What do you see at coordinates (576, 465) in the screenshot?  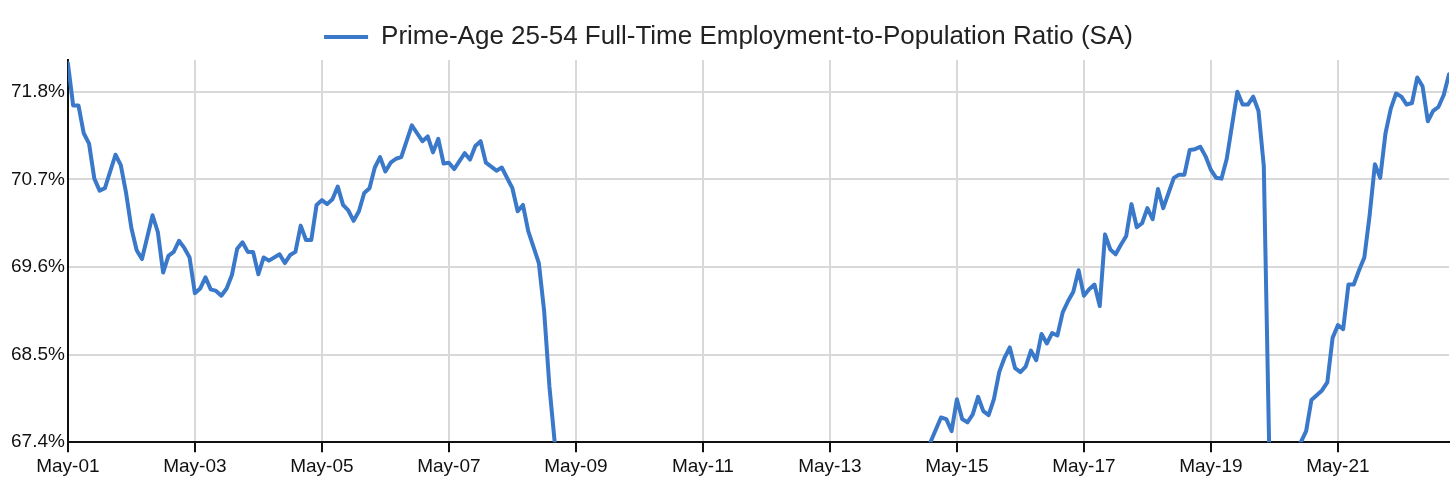 I see `x-tick-label: May-09` at bounding box center [576, 465].